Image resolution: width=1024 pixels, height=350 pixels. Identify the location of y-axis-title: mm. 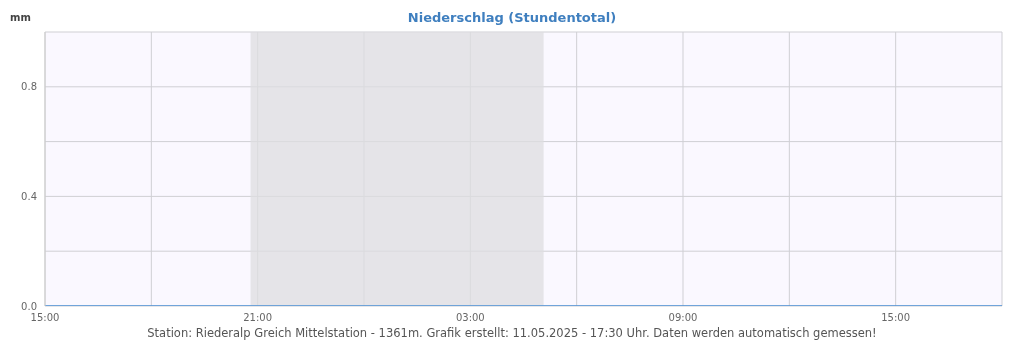
(20, 17).